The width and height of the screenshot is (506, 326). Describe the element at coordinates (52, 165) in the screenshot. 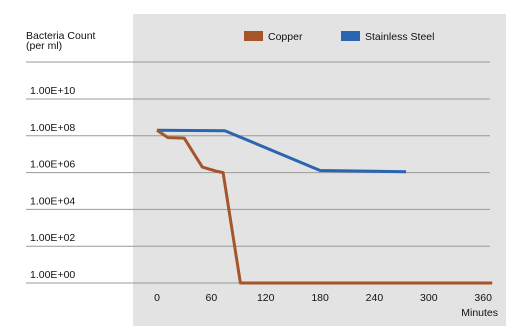

I see `y-tick-label: 1.00E+06` at that location.